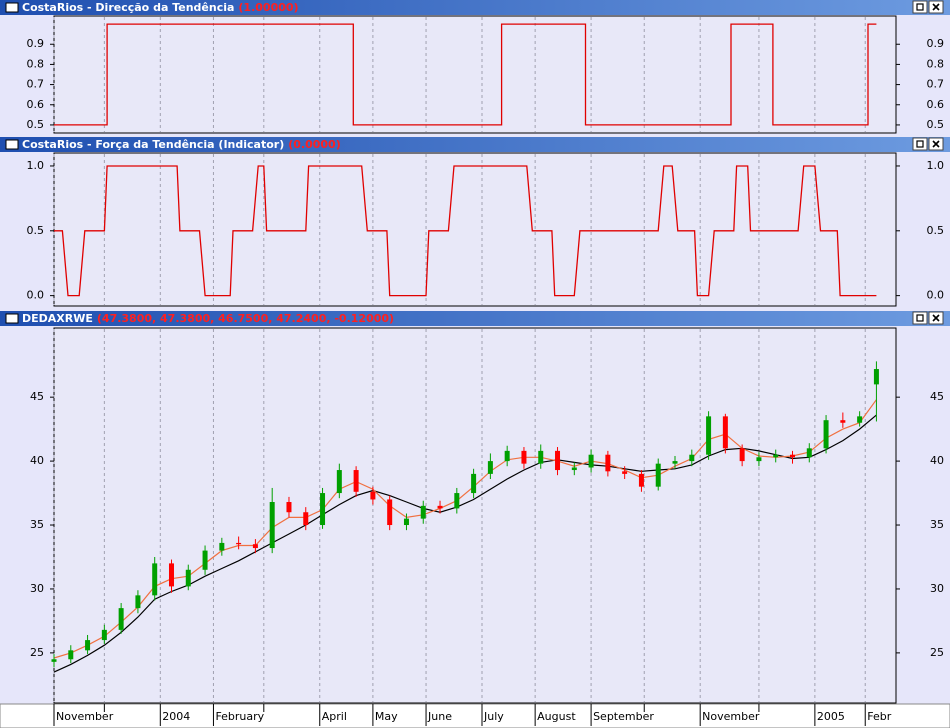  What do you see at coordinates (493, 716) in the screenshot?
I see `x-tick-label: July` at bounding box center [493, 716].